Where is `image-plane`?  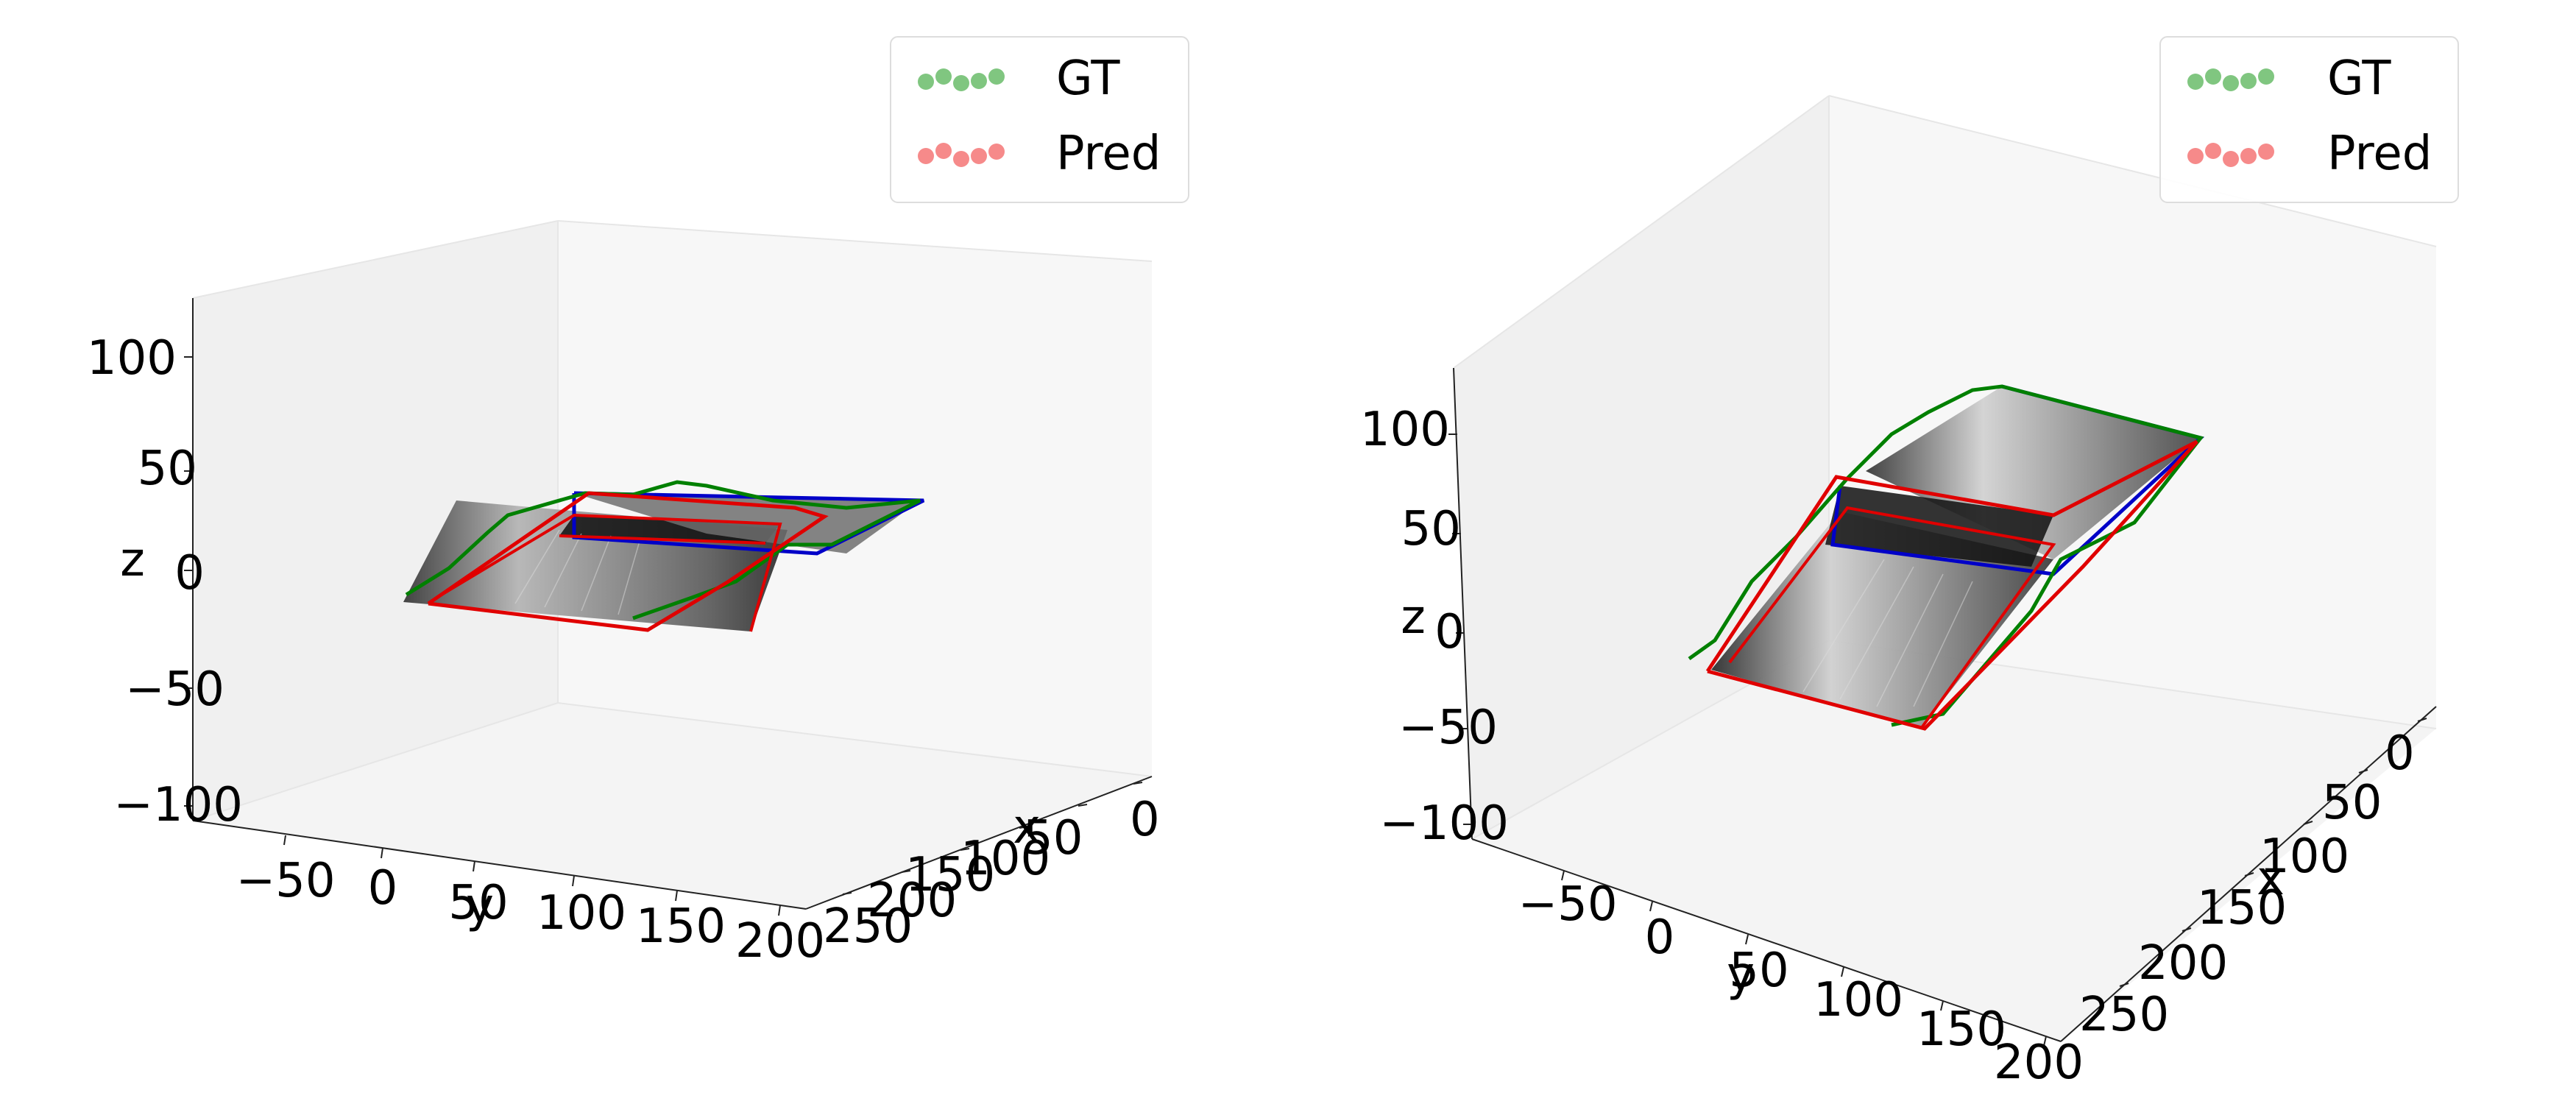
image-plane is located at coordinates (1882, 620).